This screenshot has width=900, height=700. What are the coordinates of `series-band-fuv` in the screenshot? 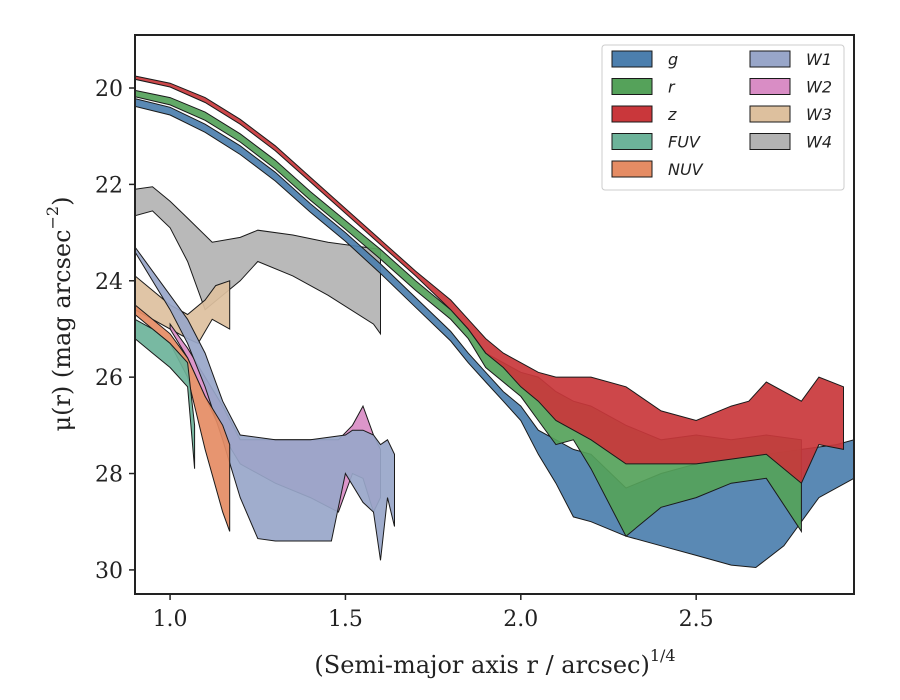 It's located at (165, 393).